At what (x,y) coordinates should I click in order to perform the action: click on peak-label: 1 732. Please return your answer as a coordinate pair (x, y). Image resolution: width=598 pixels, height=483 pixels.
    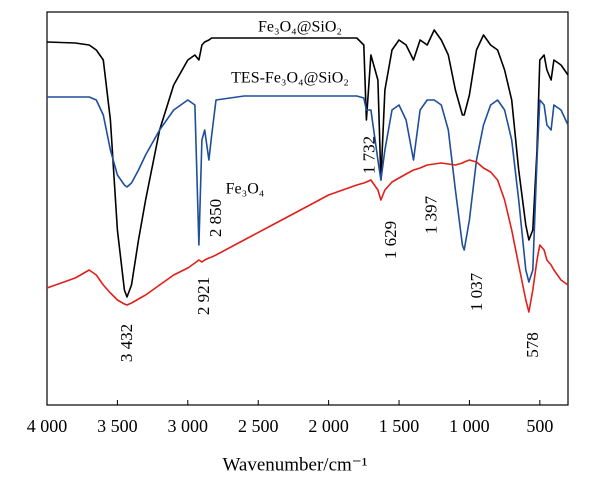
    Looking at the image, I should click on (368, 155).